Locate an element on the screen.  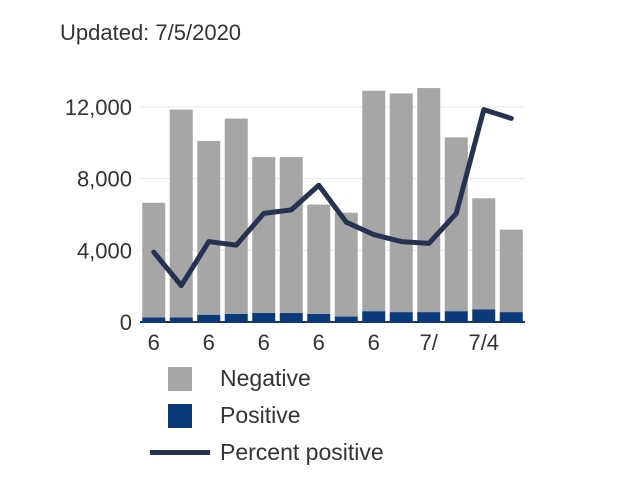
x-axis-ticks: 6 6 6 6 6 7/7/4 is located at coordinates (323, 342).